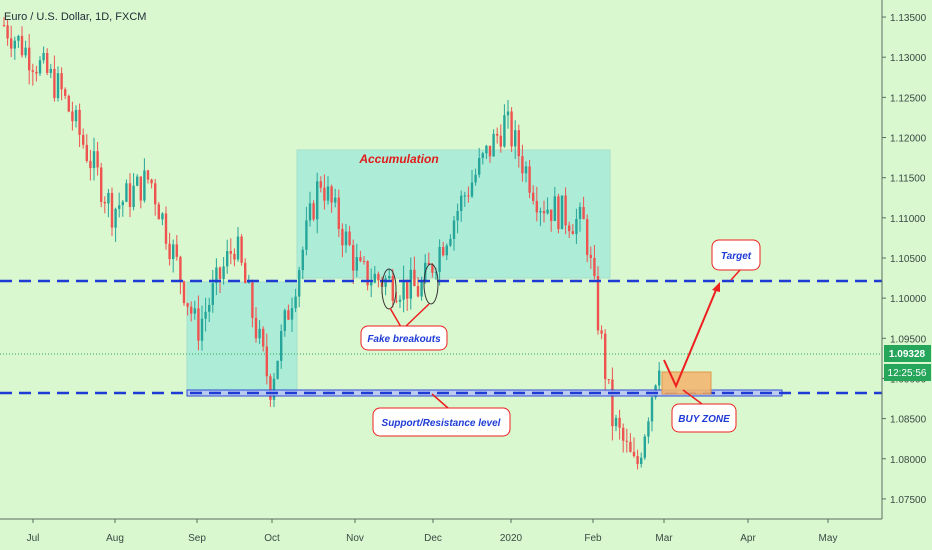  I want to click on price-tick-label: 1.12000, so click(908, 139).